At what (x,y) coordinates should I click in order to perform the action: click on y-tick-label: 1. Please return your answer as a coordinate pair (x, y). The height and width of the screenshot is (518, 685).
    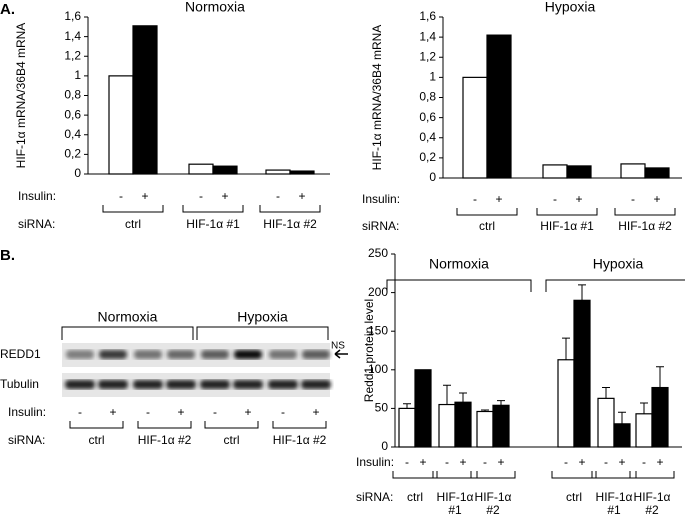
    Looking at the image, I should click on (432, 77).